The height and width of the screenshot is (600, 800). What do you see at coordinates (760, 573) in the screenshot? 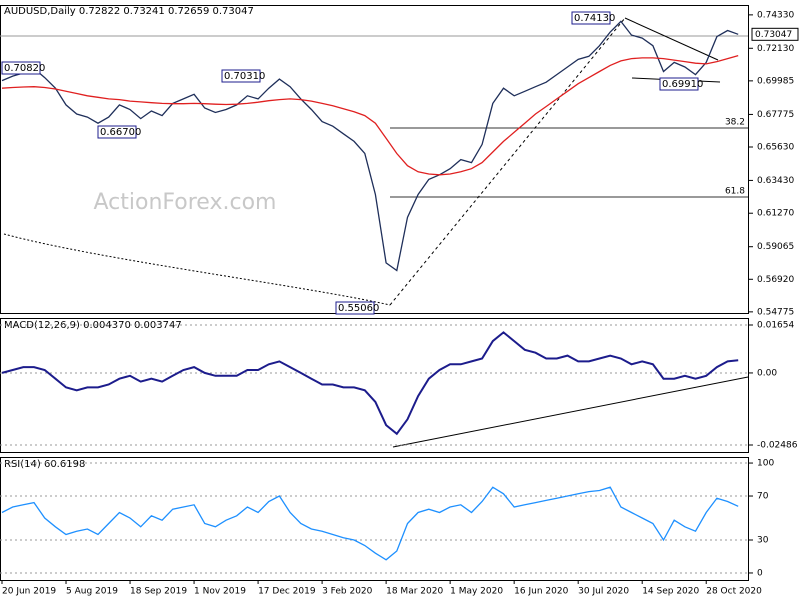
I see `y-tick-label: 0` at bounding box center [760, 573].